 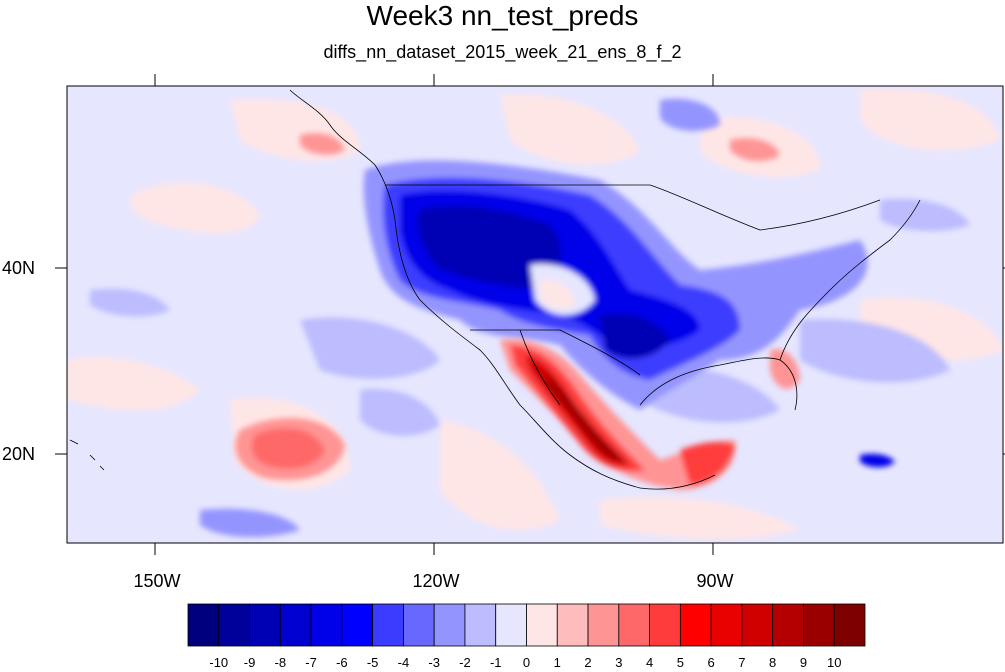 I want to click on colorbar-tick-label: 4, so click(x=649, y=662).